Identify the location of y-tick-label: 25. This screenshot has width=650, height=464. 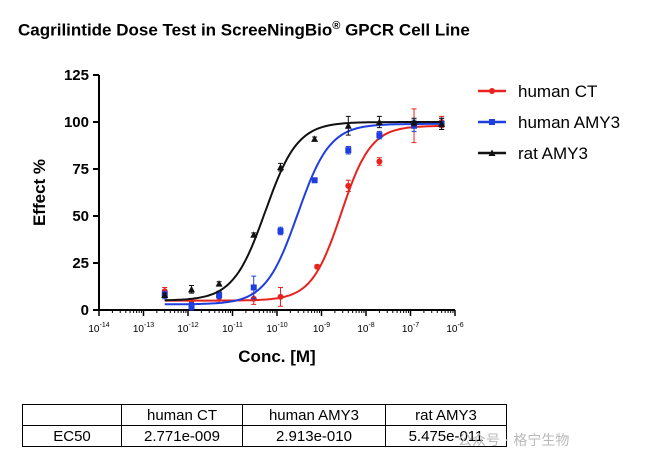
(80, 263).